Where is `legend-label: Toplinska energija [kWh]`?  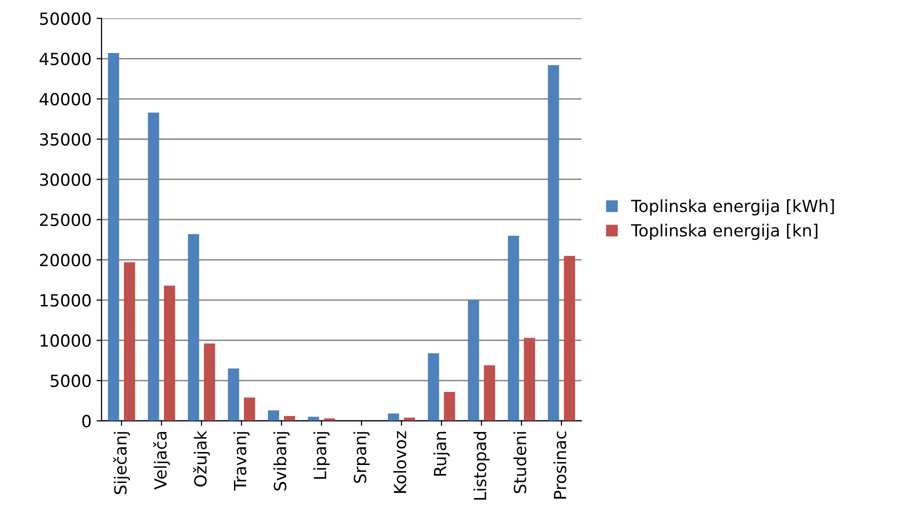 legend-label: Toplinska energija [kWh] is located at coordinates (732, 207).